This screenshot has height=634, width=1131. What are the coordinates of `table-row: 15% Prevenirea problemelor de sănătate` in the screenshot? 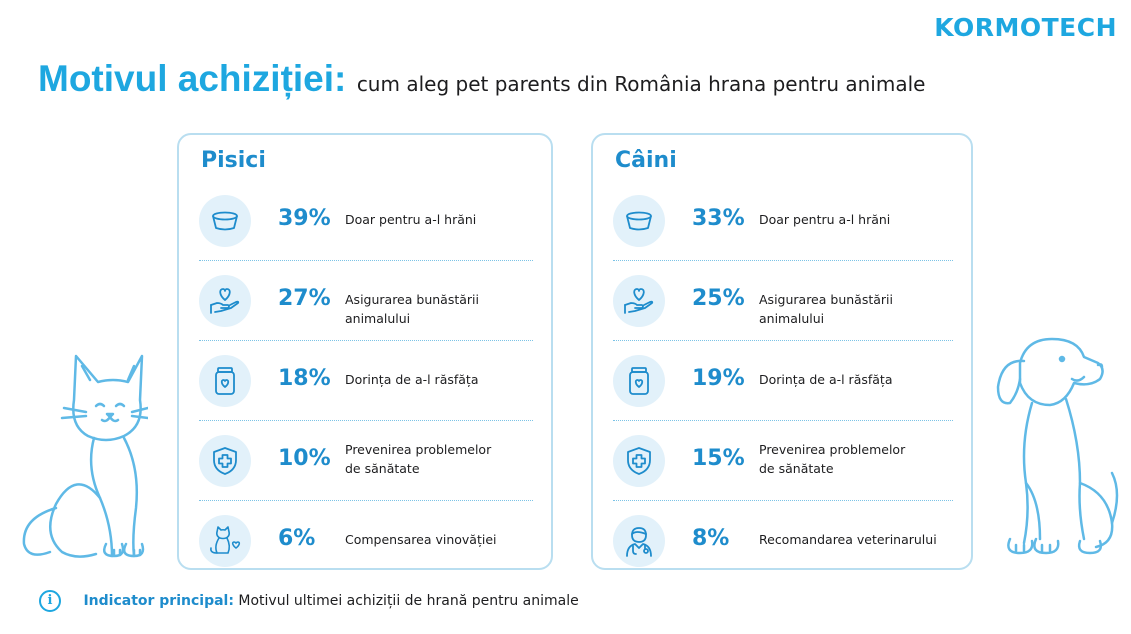 It's located at (782, 461).